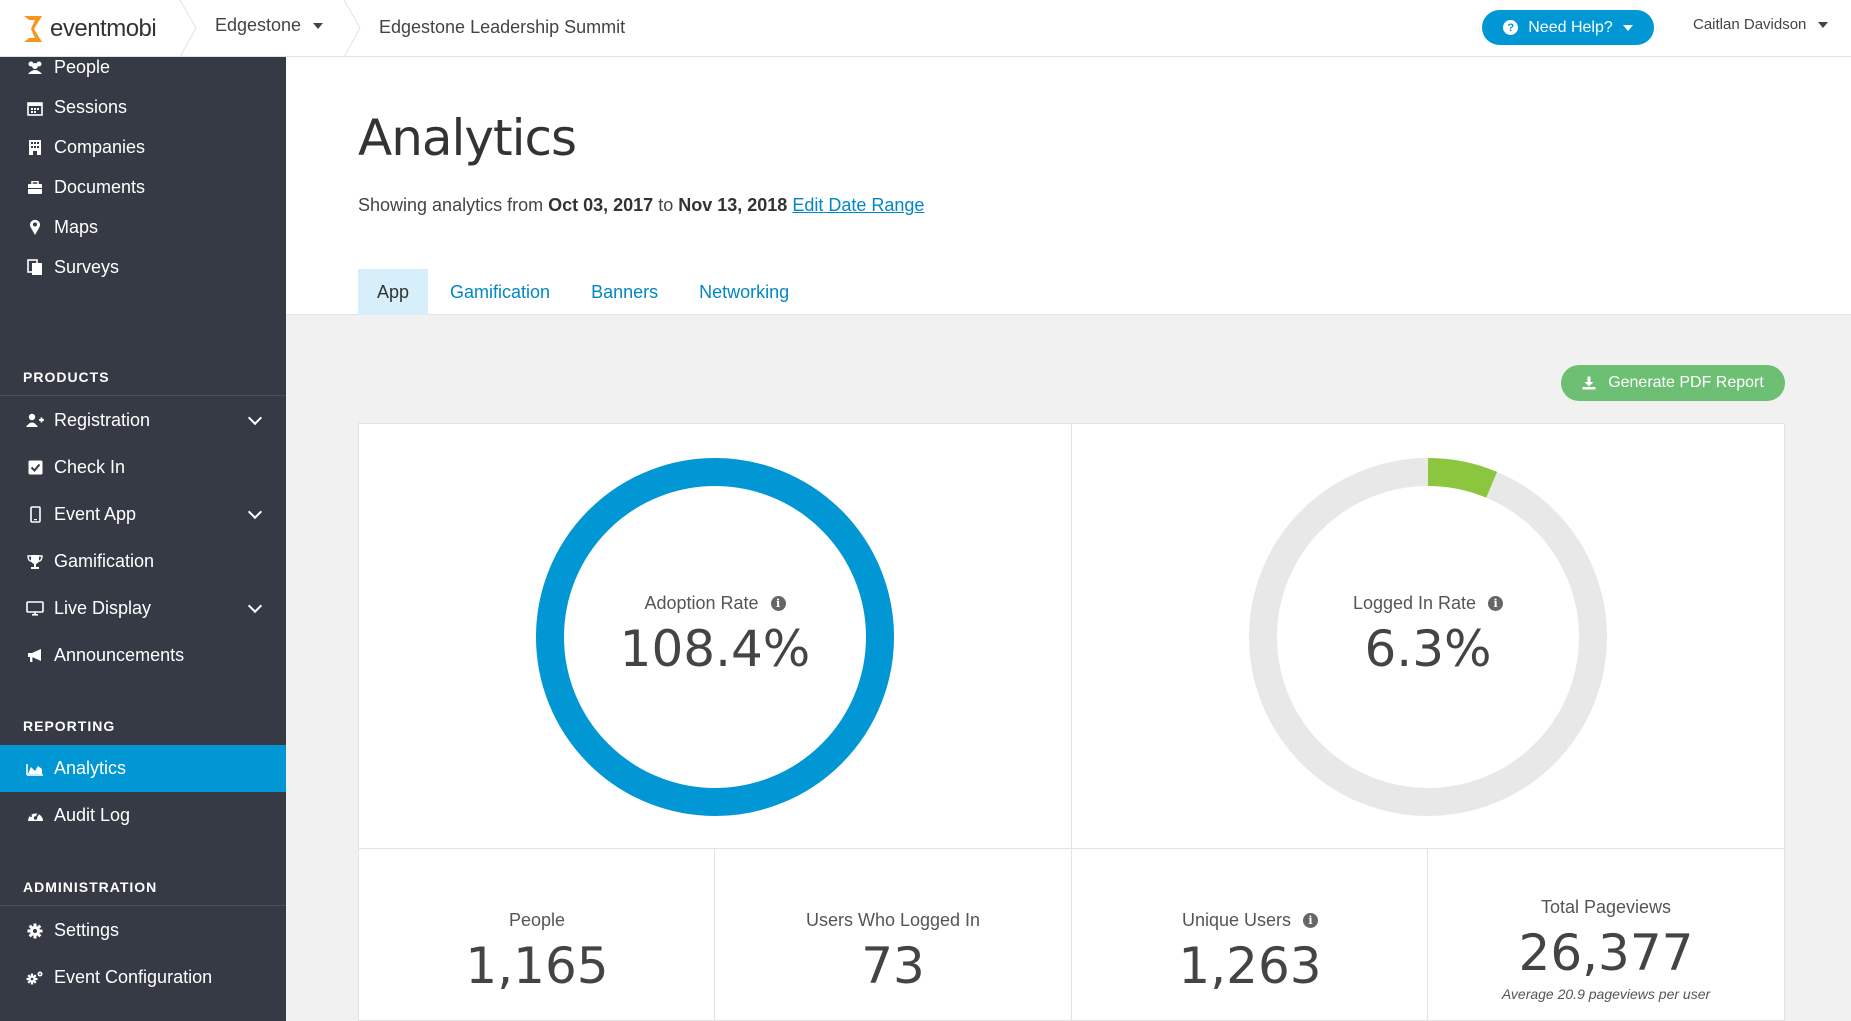  What do you see at coordinates (744, 291) in the screenshot?
I see `tab-networking: Networking` at bounding box center [744, 291].